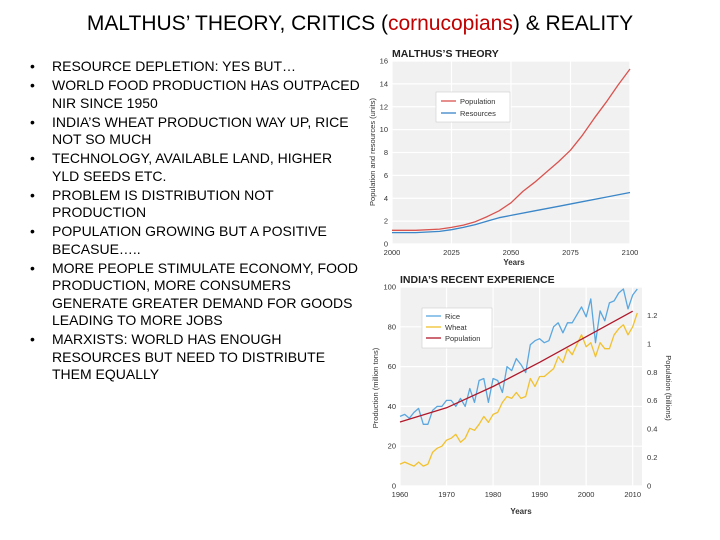 Image resolution: width=720 pixels, height=540 pixels. Describe the element at coordinates (493, 494) in the screenshot. I see `x-tick-label: 1980` at that location.